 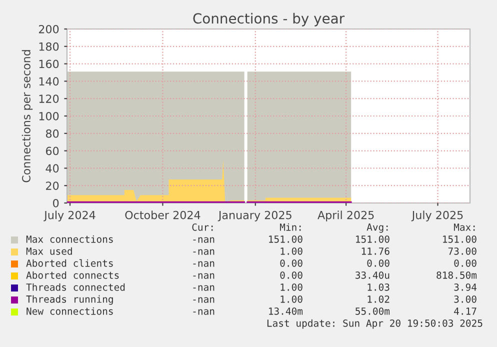 I want to click on y-tick-label: 200, so click(x=48, y=29).